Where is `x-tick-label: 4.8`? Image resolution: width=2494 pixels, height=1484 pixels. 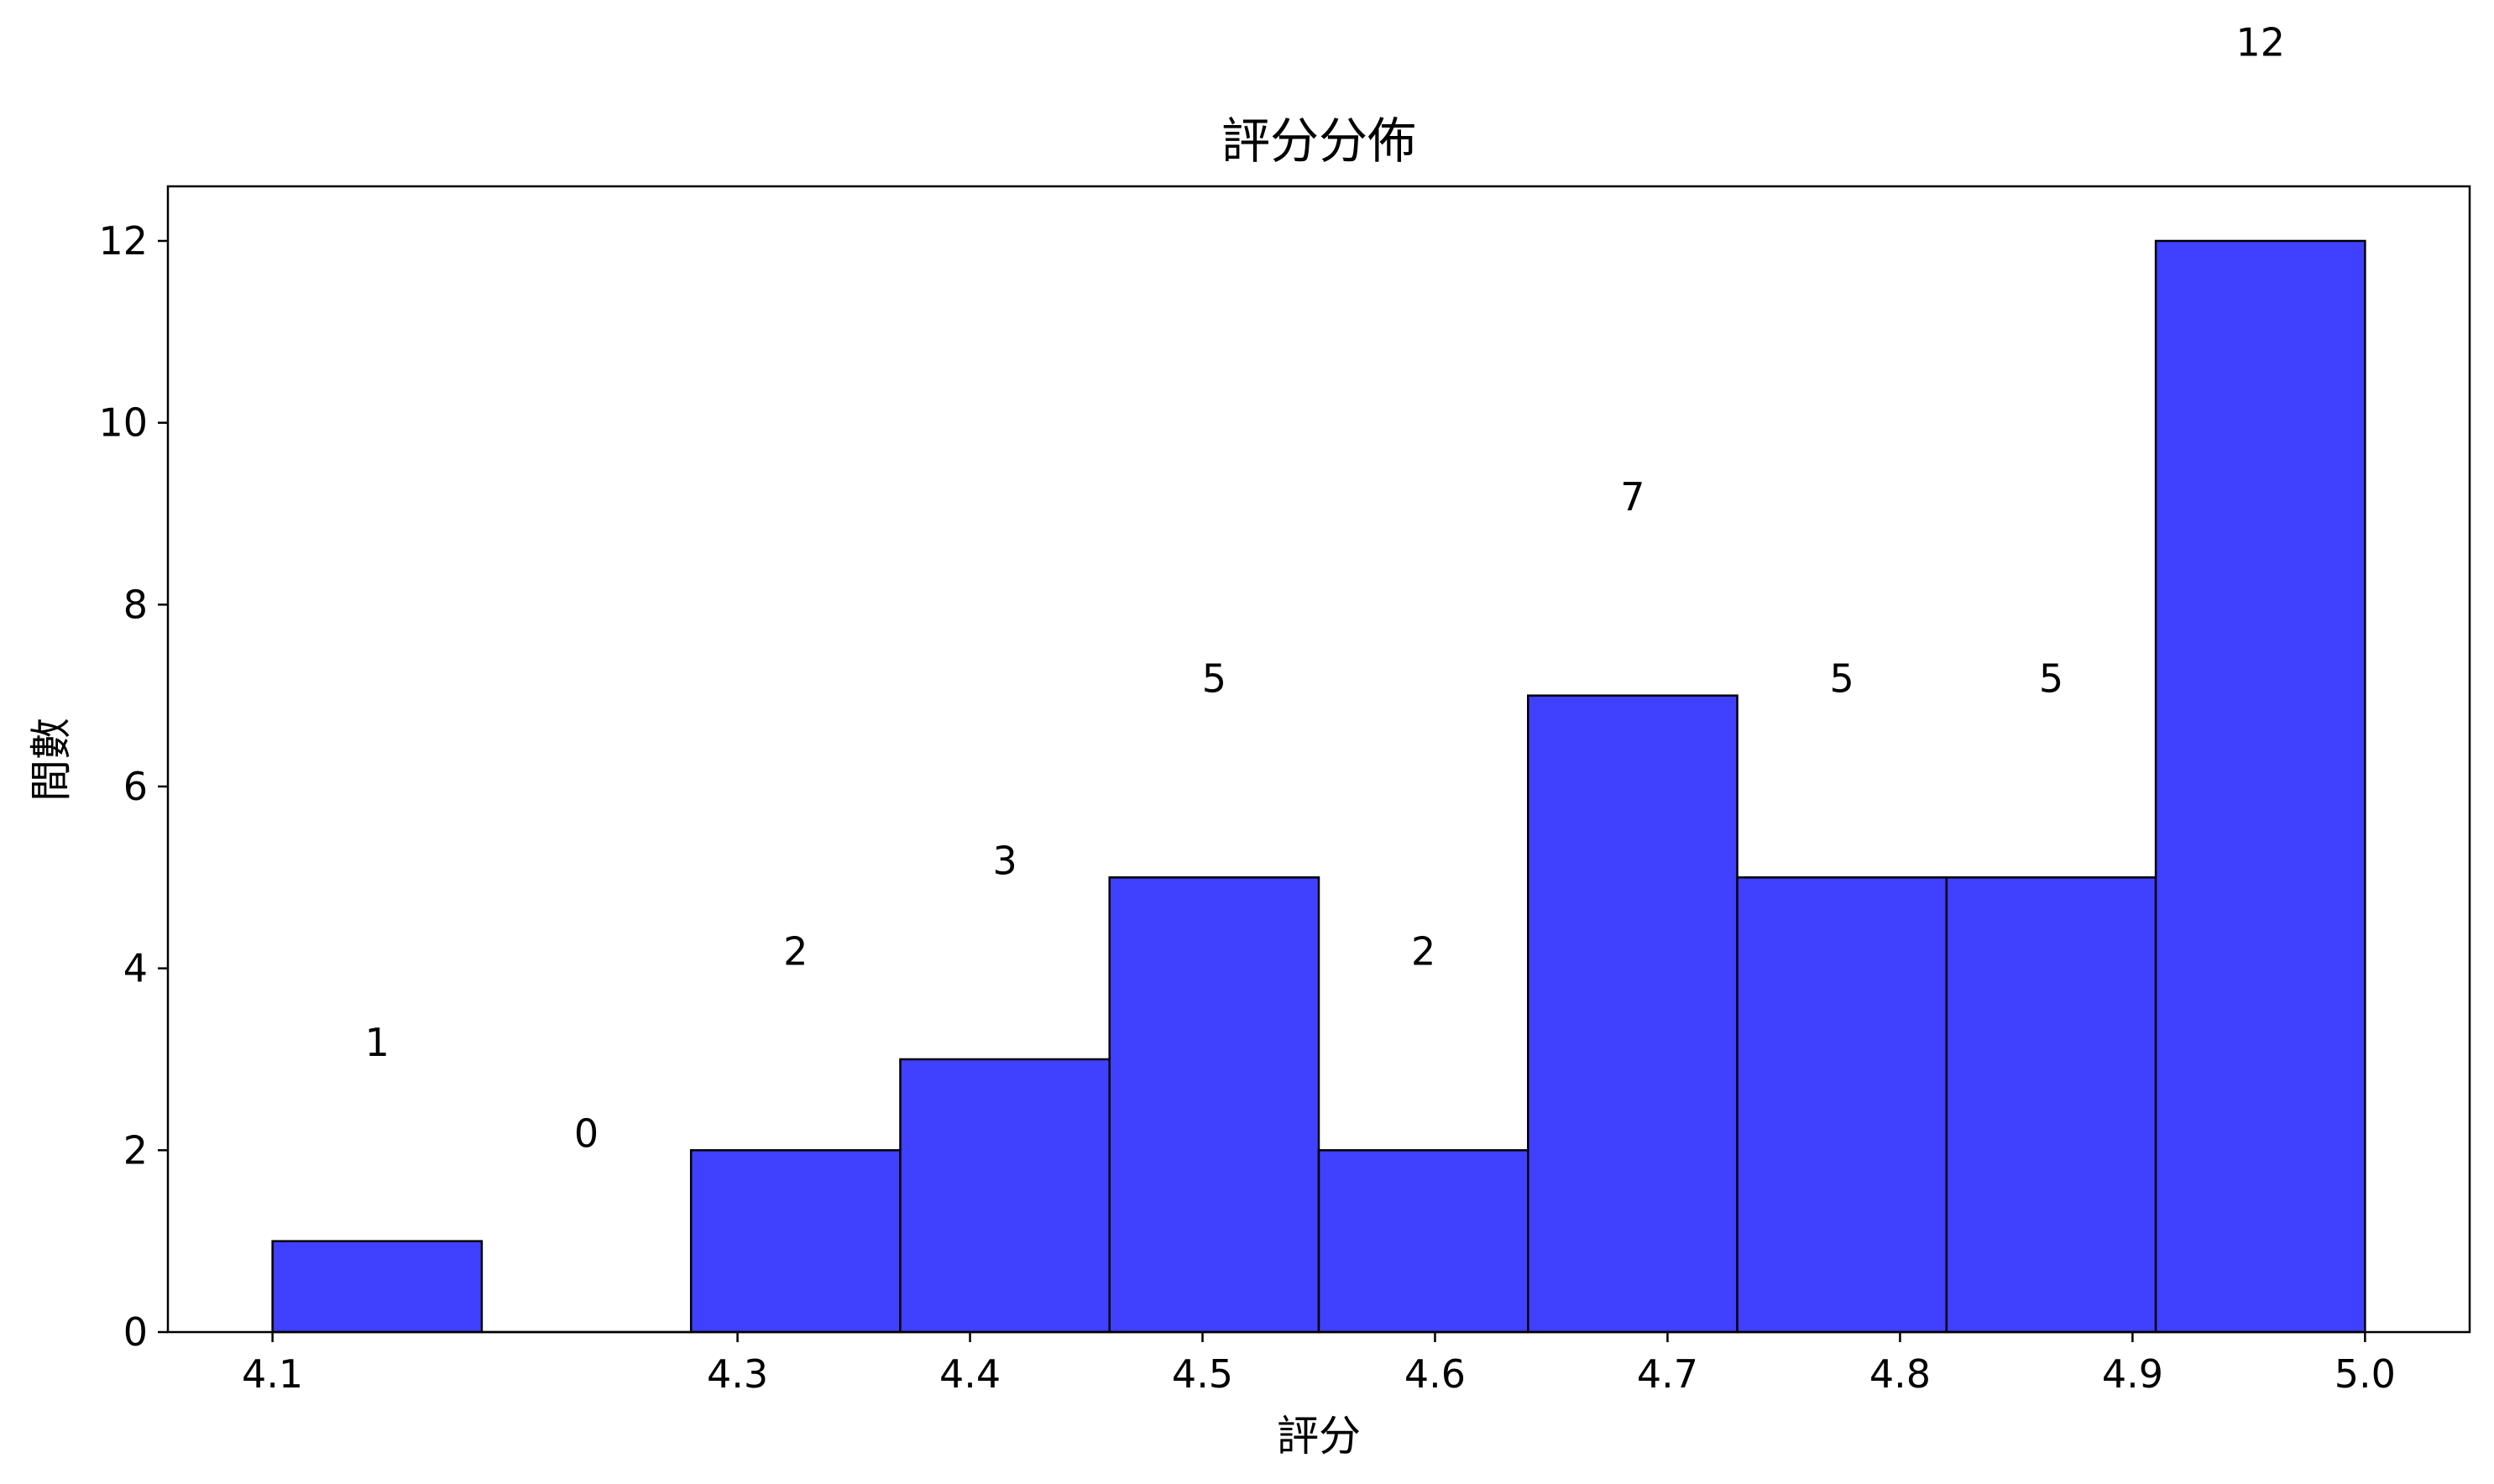
x-tick-label: 4.8 is located at coordinates (1900, 1374).